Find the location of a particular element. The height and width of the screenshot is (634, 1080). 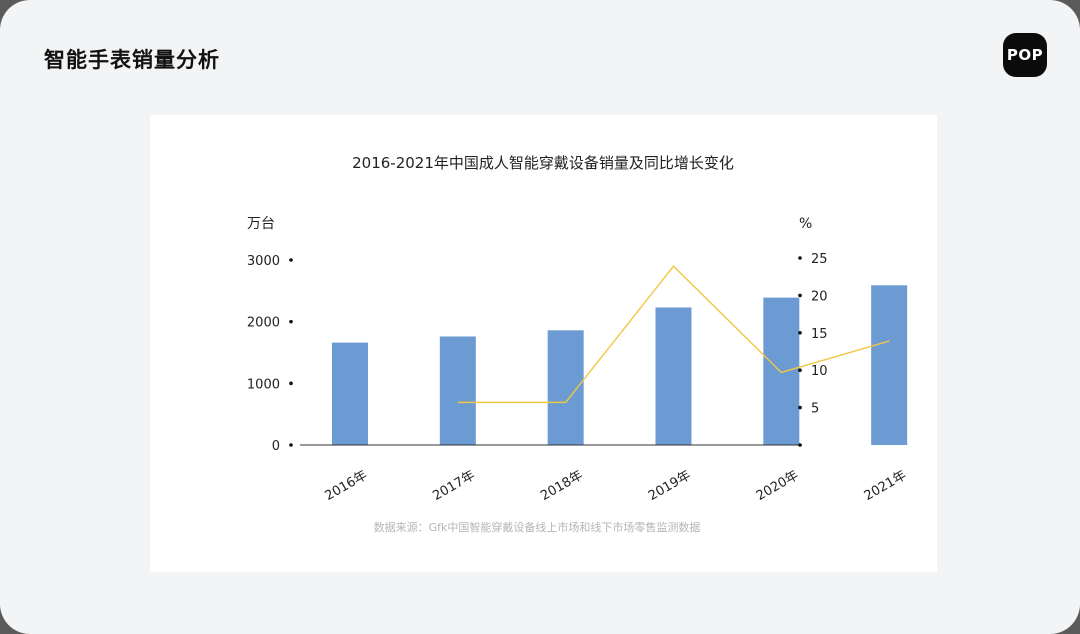

x-tick-label: 2018年 is located at coordinates (561, 486).